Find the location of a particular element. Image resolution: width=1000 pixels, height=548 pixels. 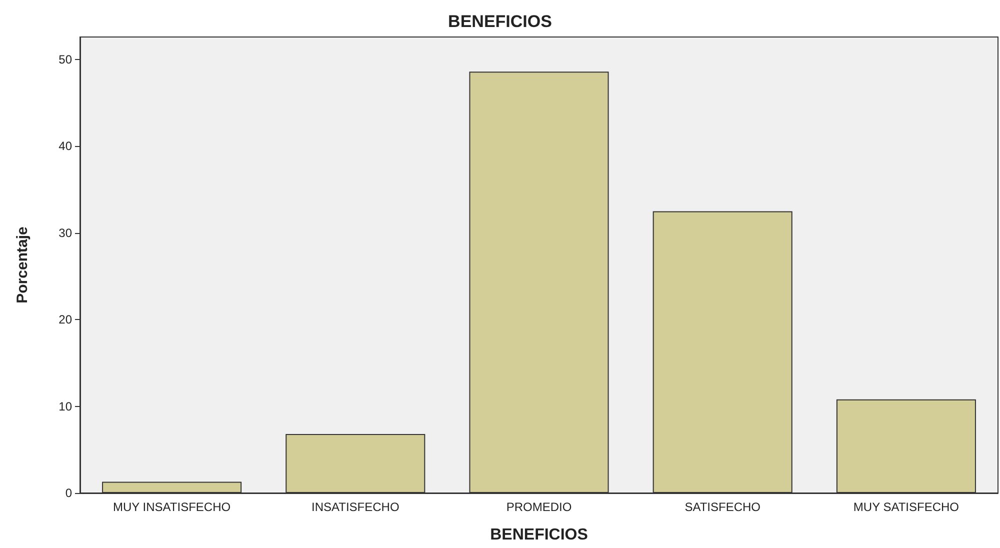

x-tick-label: MUY INSATISFECHO is located at coordinates (172, 507).